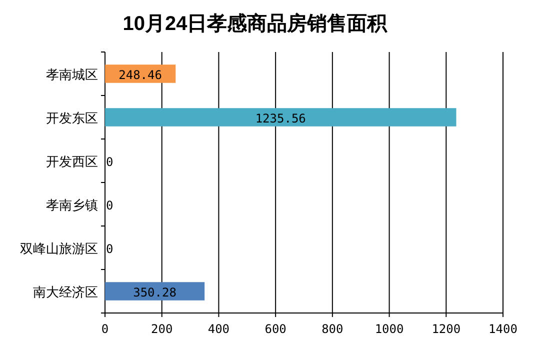 The width and height of the screenshot is (535, 346). I want to click on x-tick-label: 400, so click(219, 329).